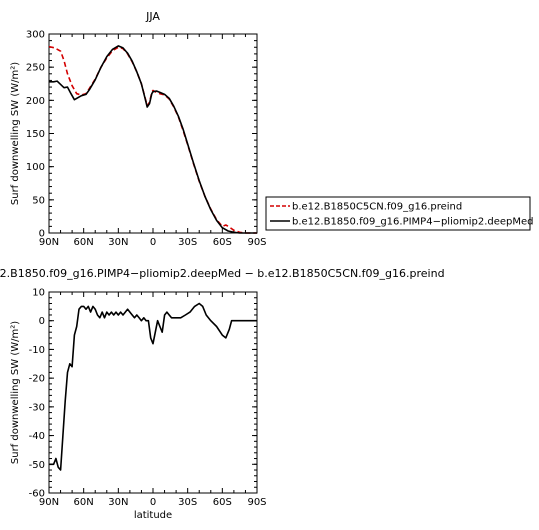 The width and height of the screenshot is (539, 530). I want to click on y-tick-label: 50, so click(38, 200).